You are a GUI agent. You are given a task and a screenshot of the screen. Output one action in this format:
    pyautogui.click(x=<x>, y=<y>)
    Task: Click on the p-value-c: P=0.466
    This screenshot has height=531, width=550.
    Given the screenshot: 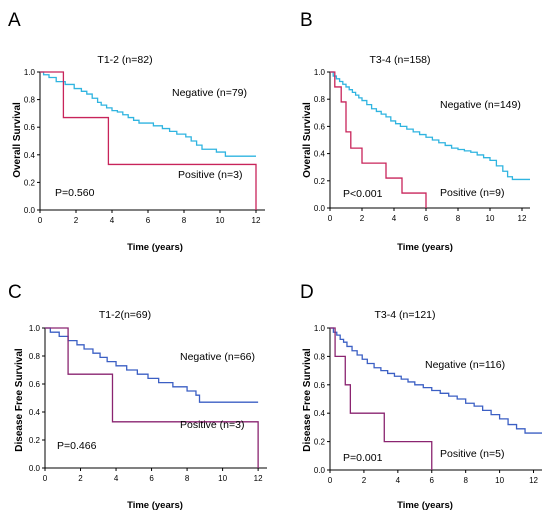 What is the action you would take?
    pyautogui.click(x=77, y=446)
    